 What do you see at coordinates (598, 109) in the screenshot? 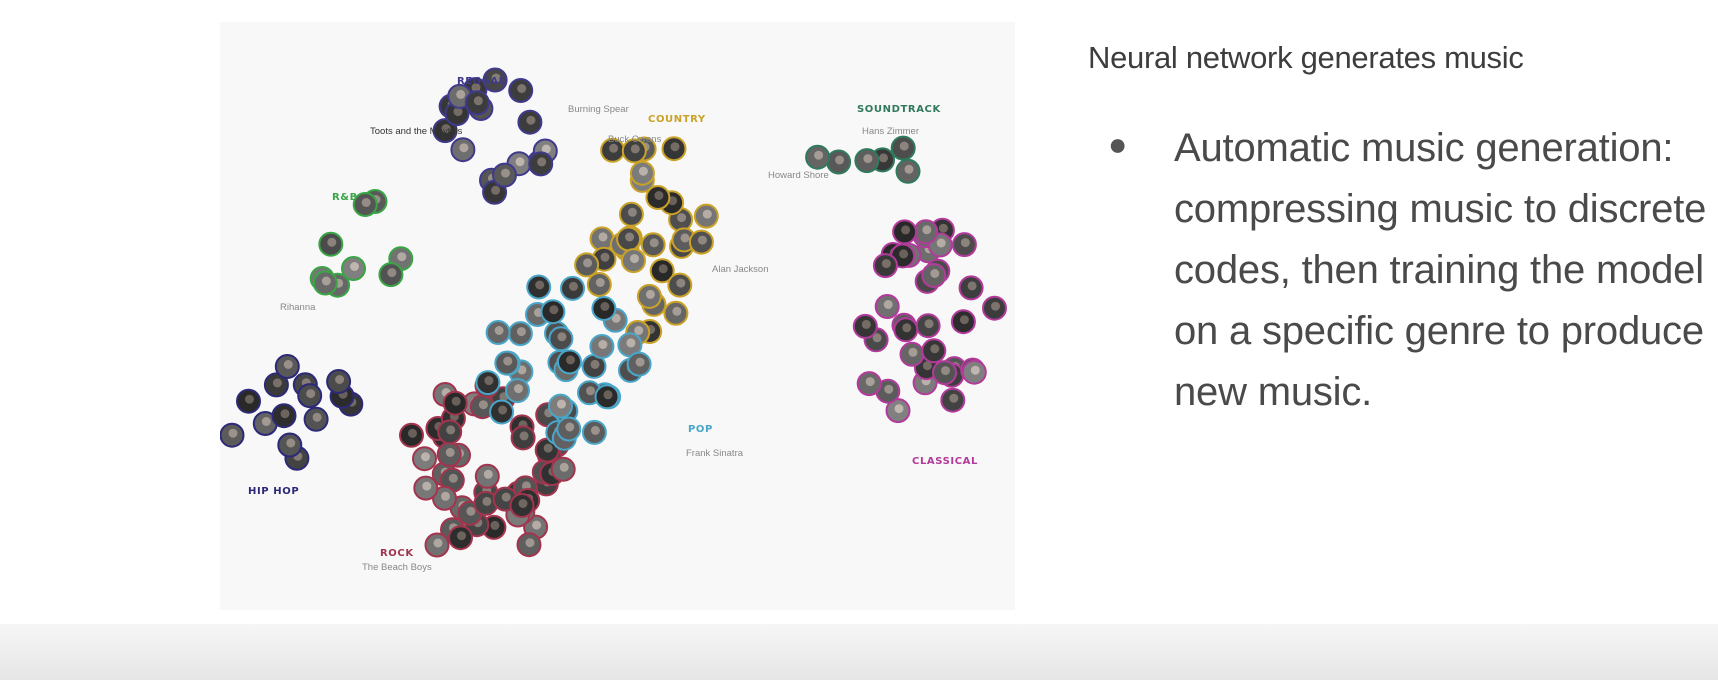
I see `artist-label-burning_spear: Burning Spear` at bounding box center [598, 109].